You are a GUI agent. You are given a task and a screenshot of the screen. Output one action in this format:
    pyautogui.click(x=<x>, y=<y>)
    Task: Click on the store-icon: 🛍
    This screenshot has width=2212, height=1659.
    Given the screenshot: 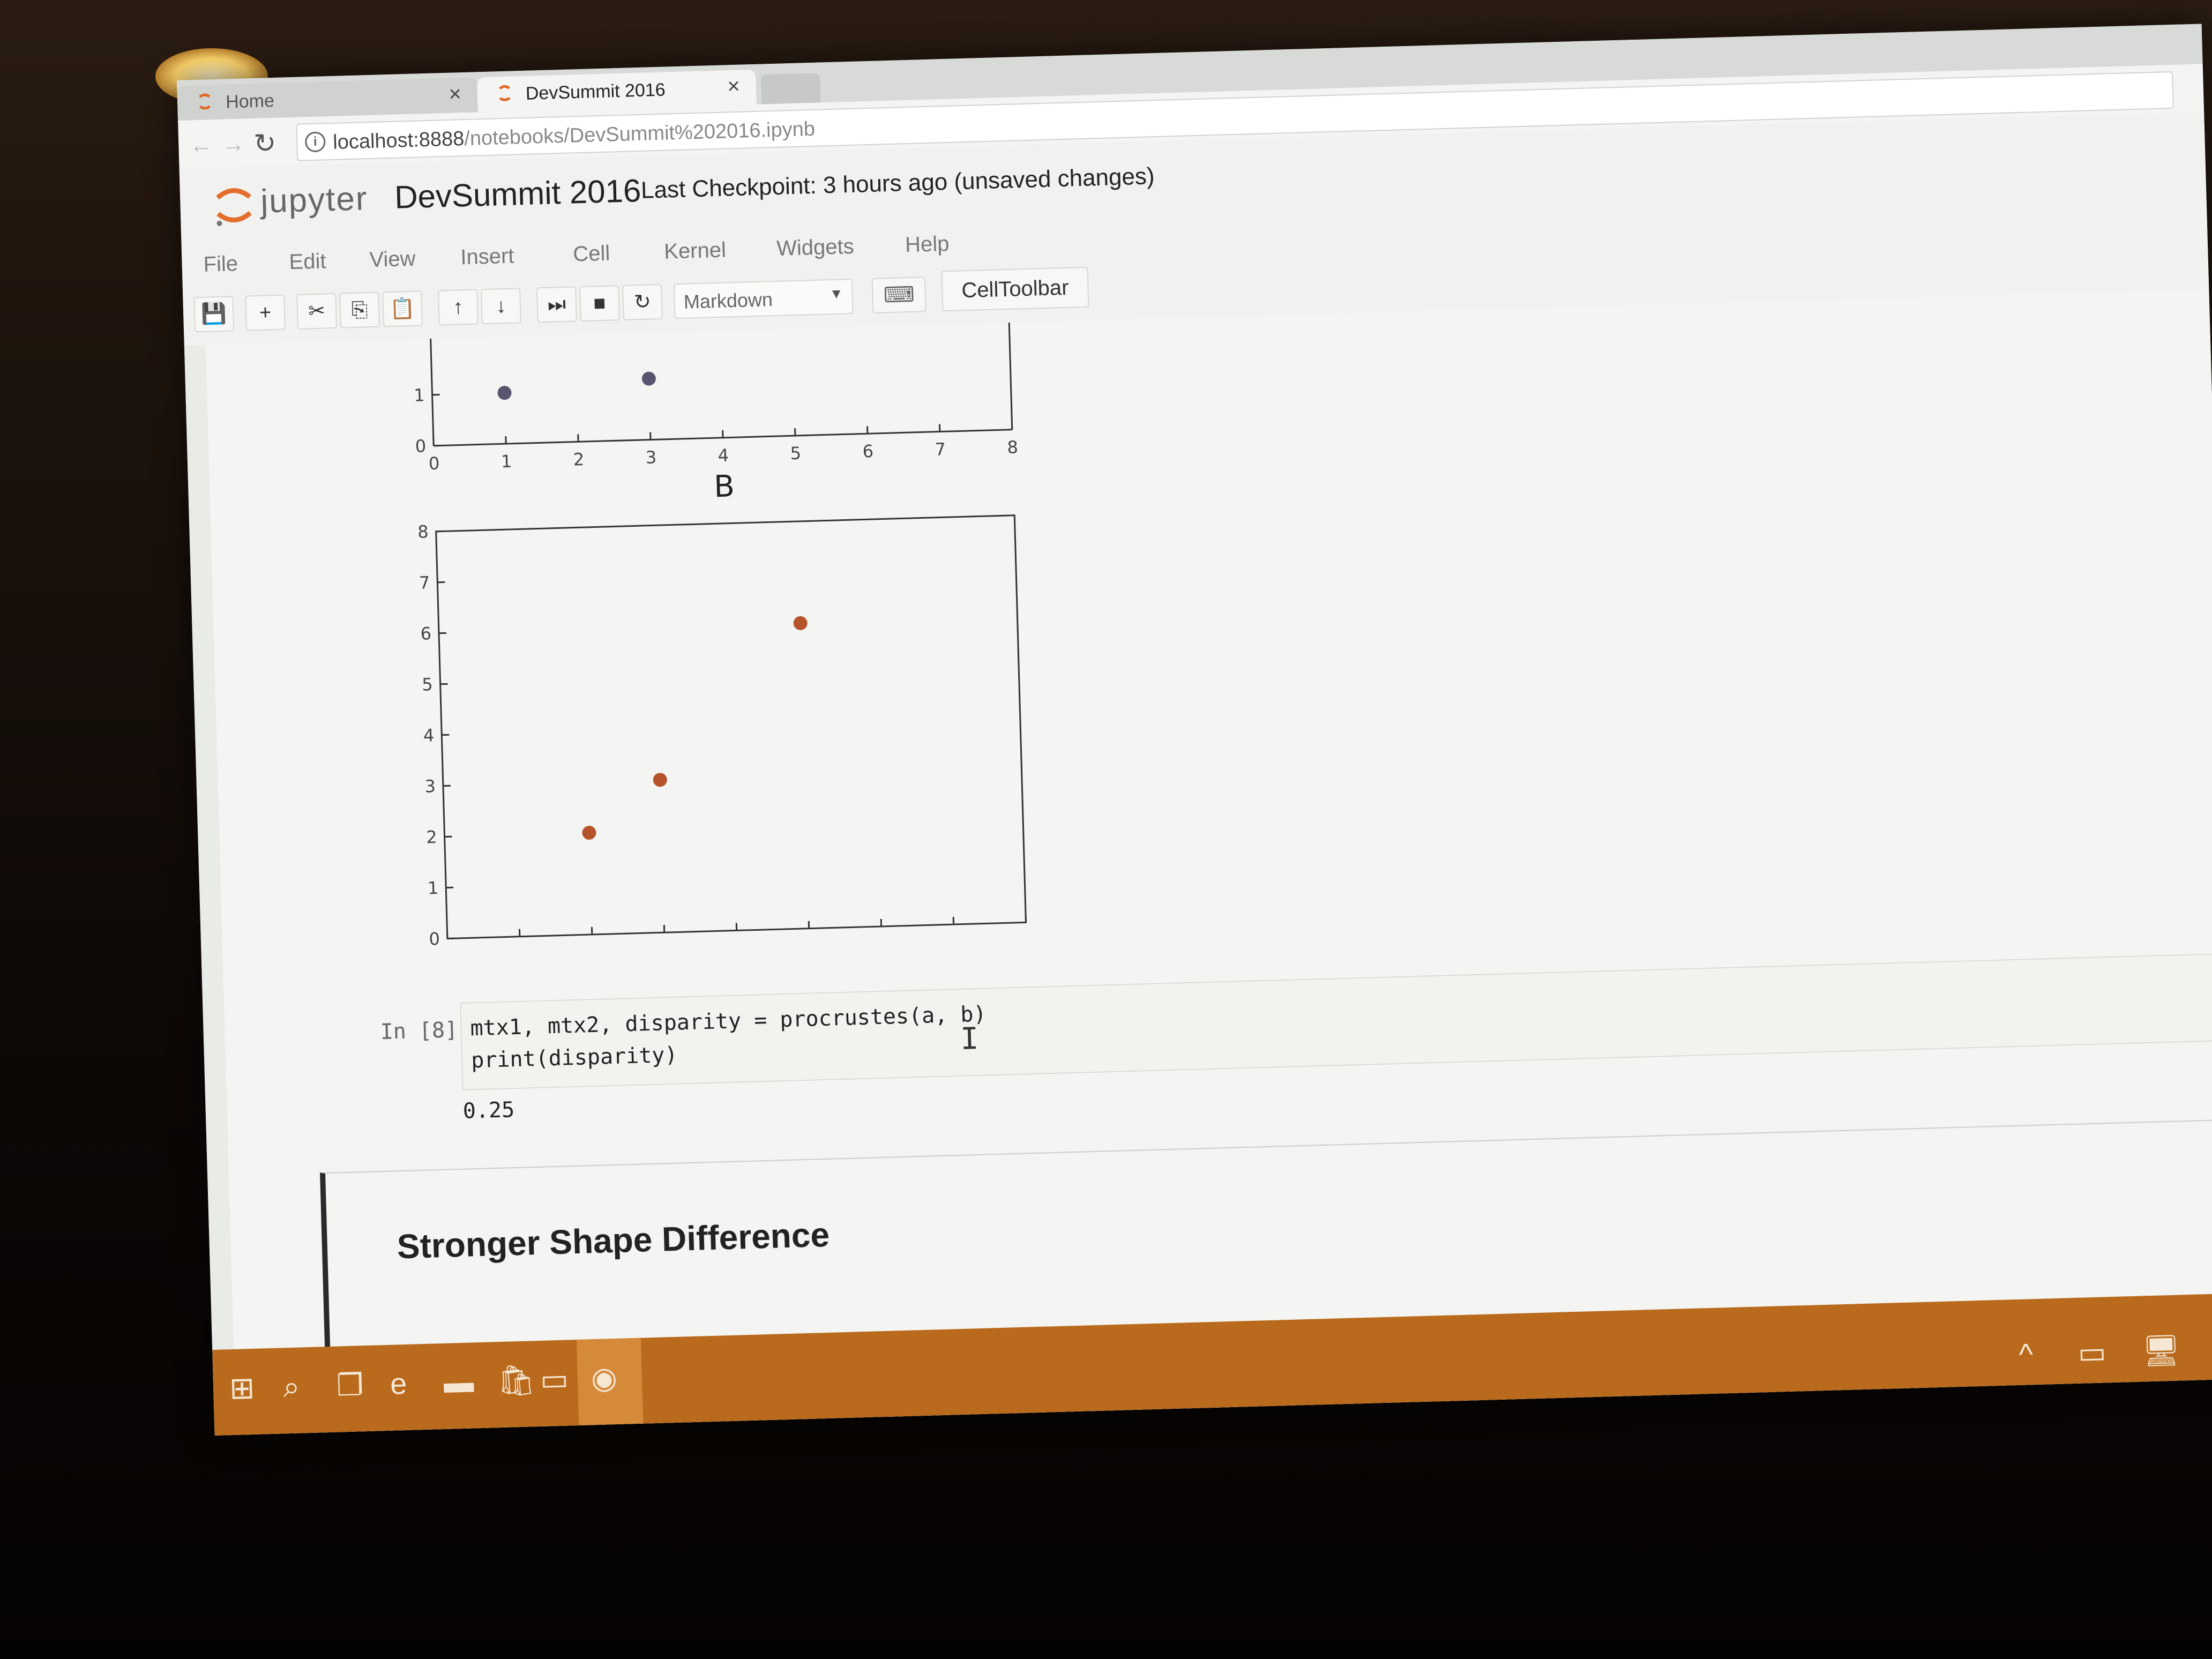 What is the action you would take?
    pyautogui.click(x=516, y=1380)
    